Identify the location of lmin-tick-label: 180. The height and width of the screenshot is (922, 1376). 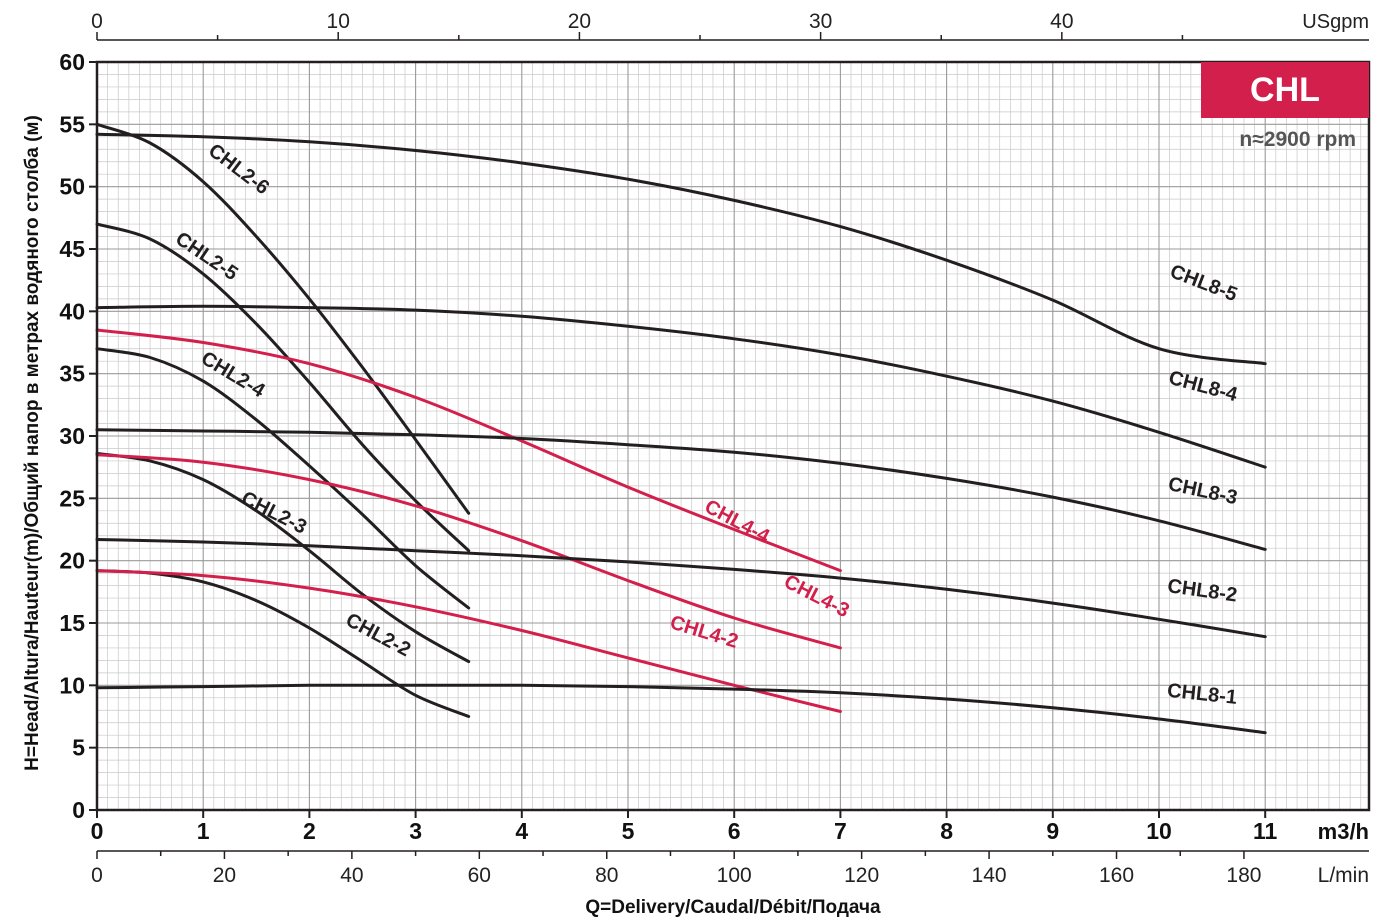
(1243, 875).